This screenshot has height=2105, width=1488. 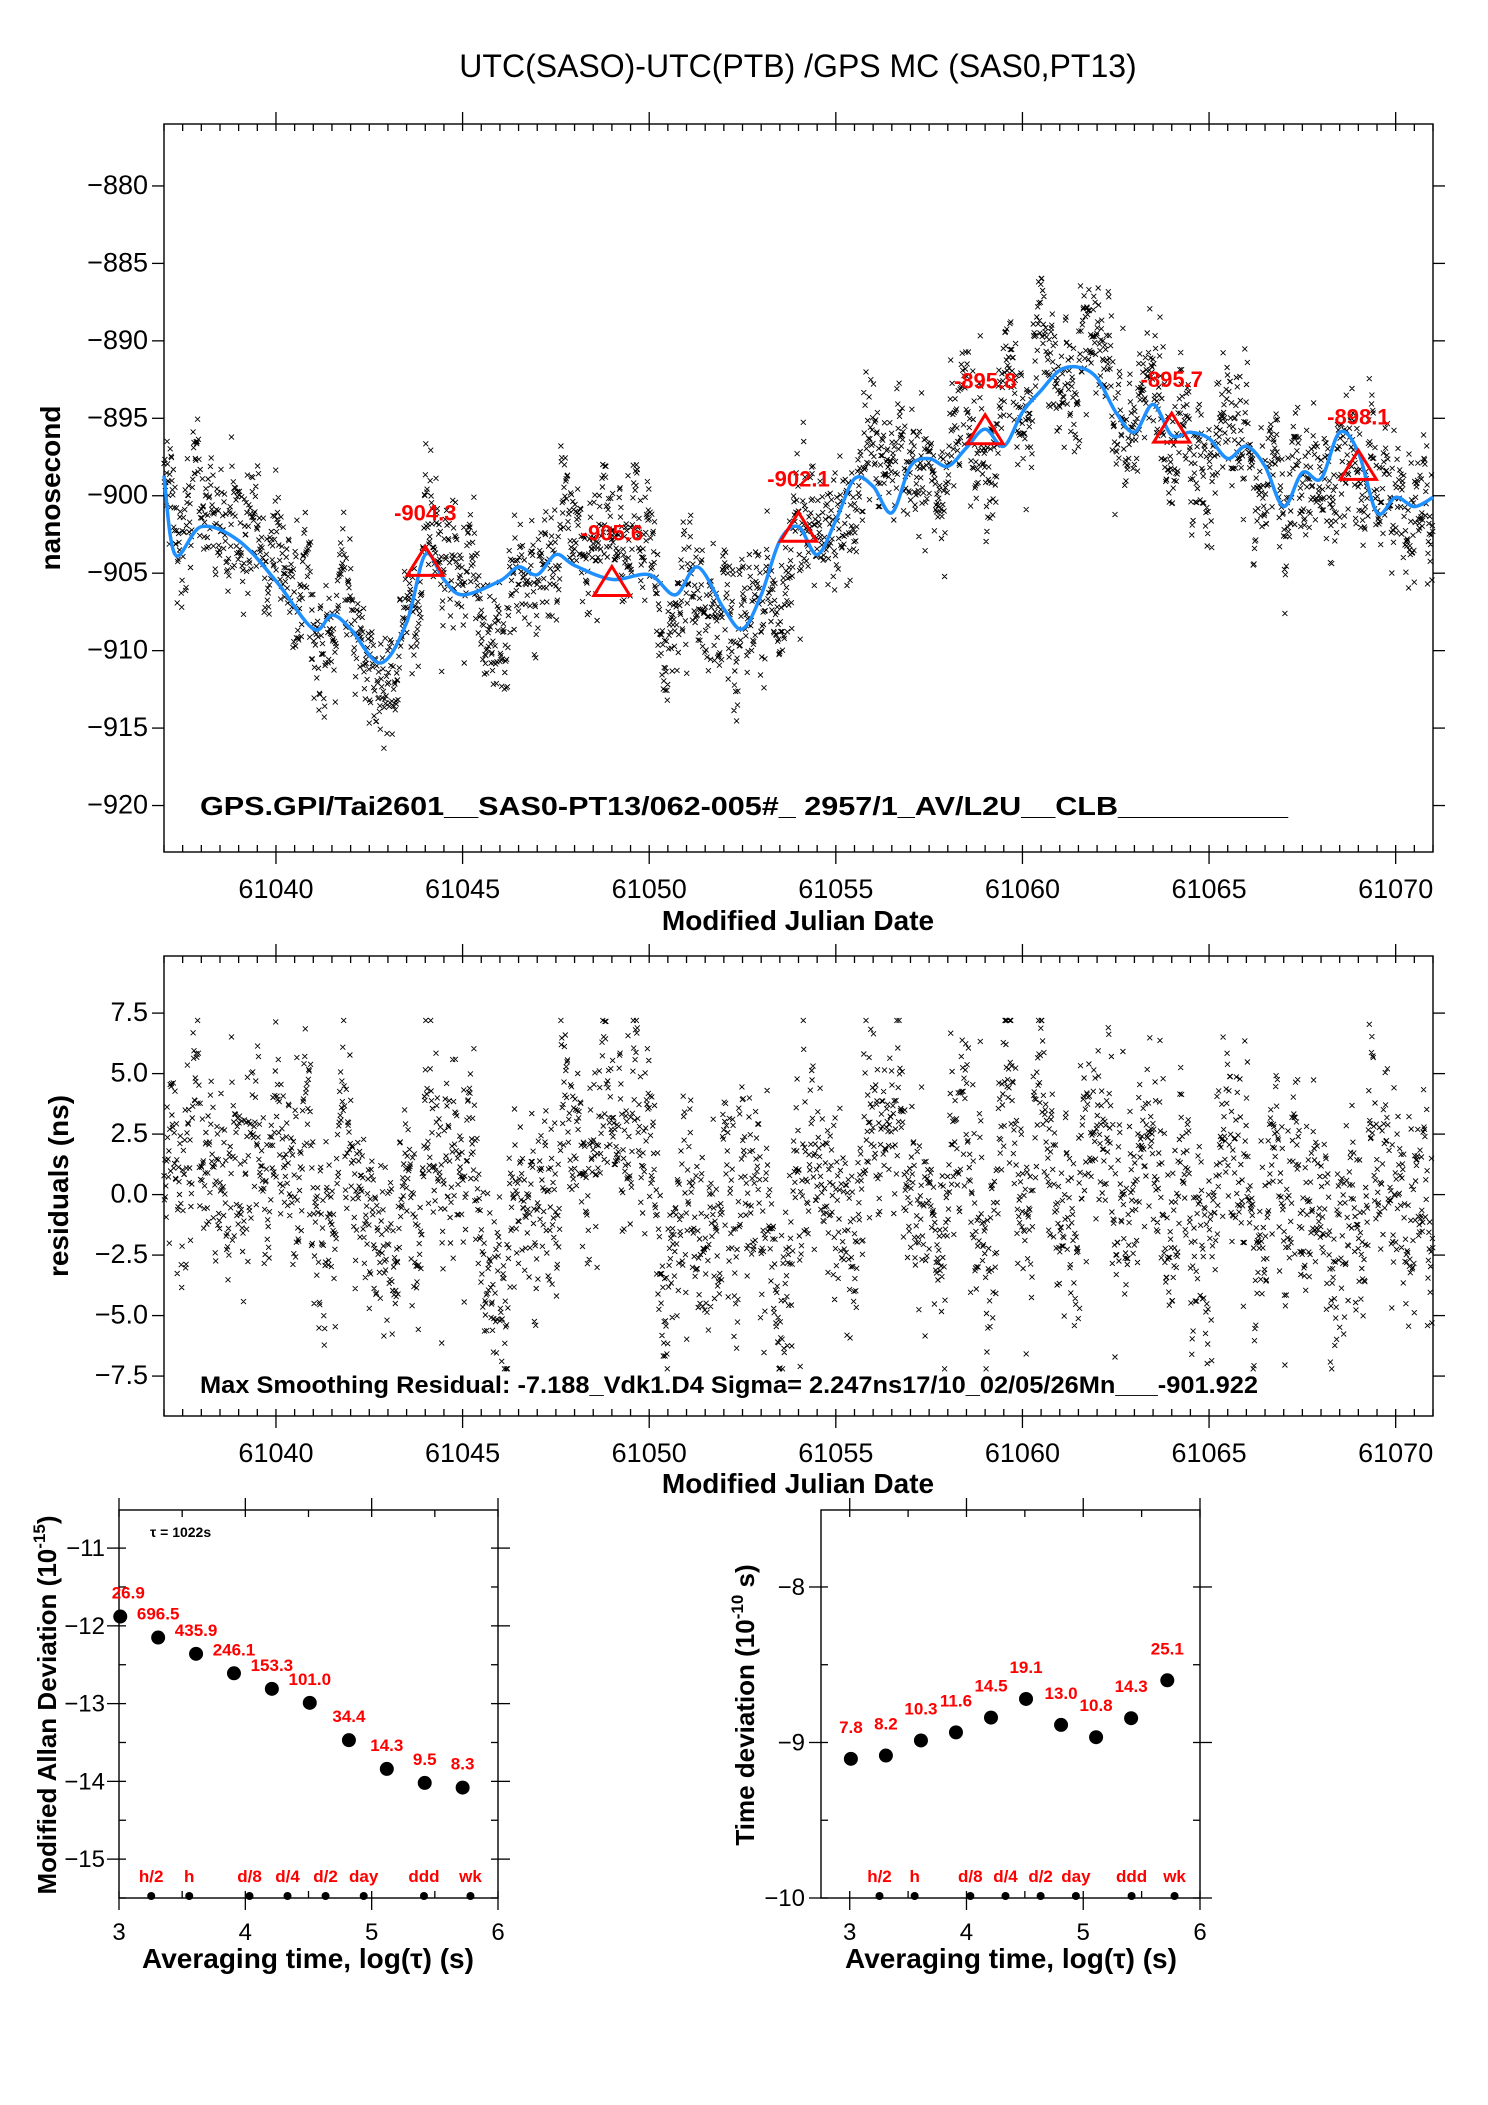 What do you see at coordinates (129, 1194) in the screenshot?
I see `y-tick-label: 0.0` at bounding box center [129, 1194].